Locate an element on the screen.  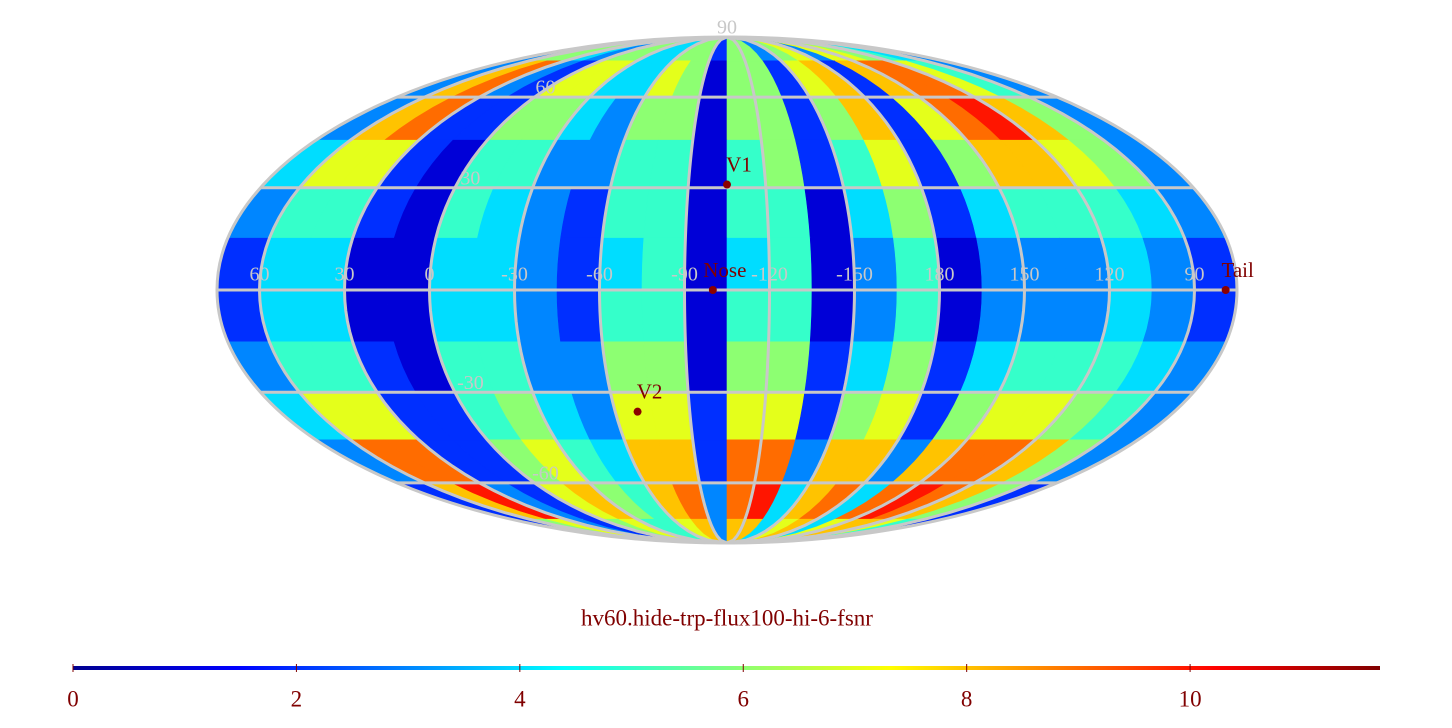
marker-label: Tail is located at coordinates (1237, 270).